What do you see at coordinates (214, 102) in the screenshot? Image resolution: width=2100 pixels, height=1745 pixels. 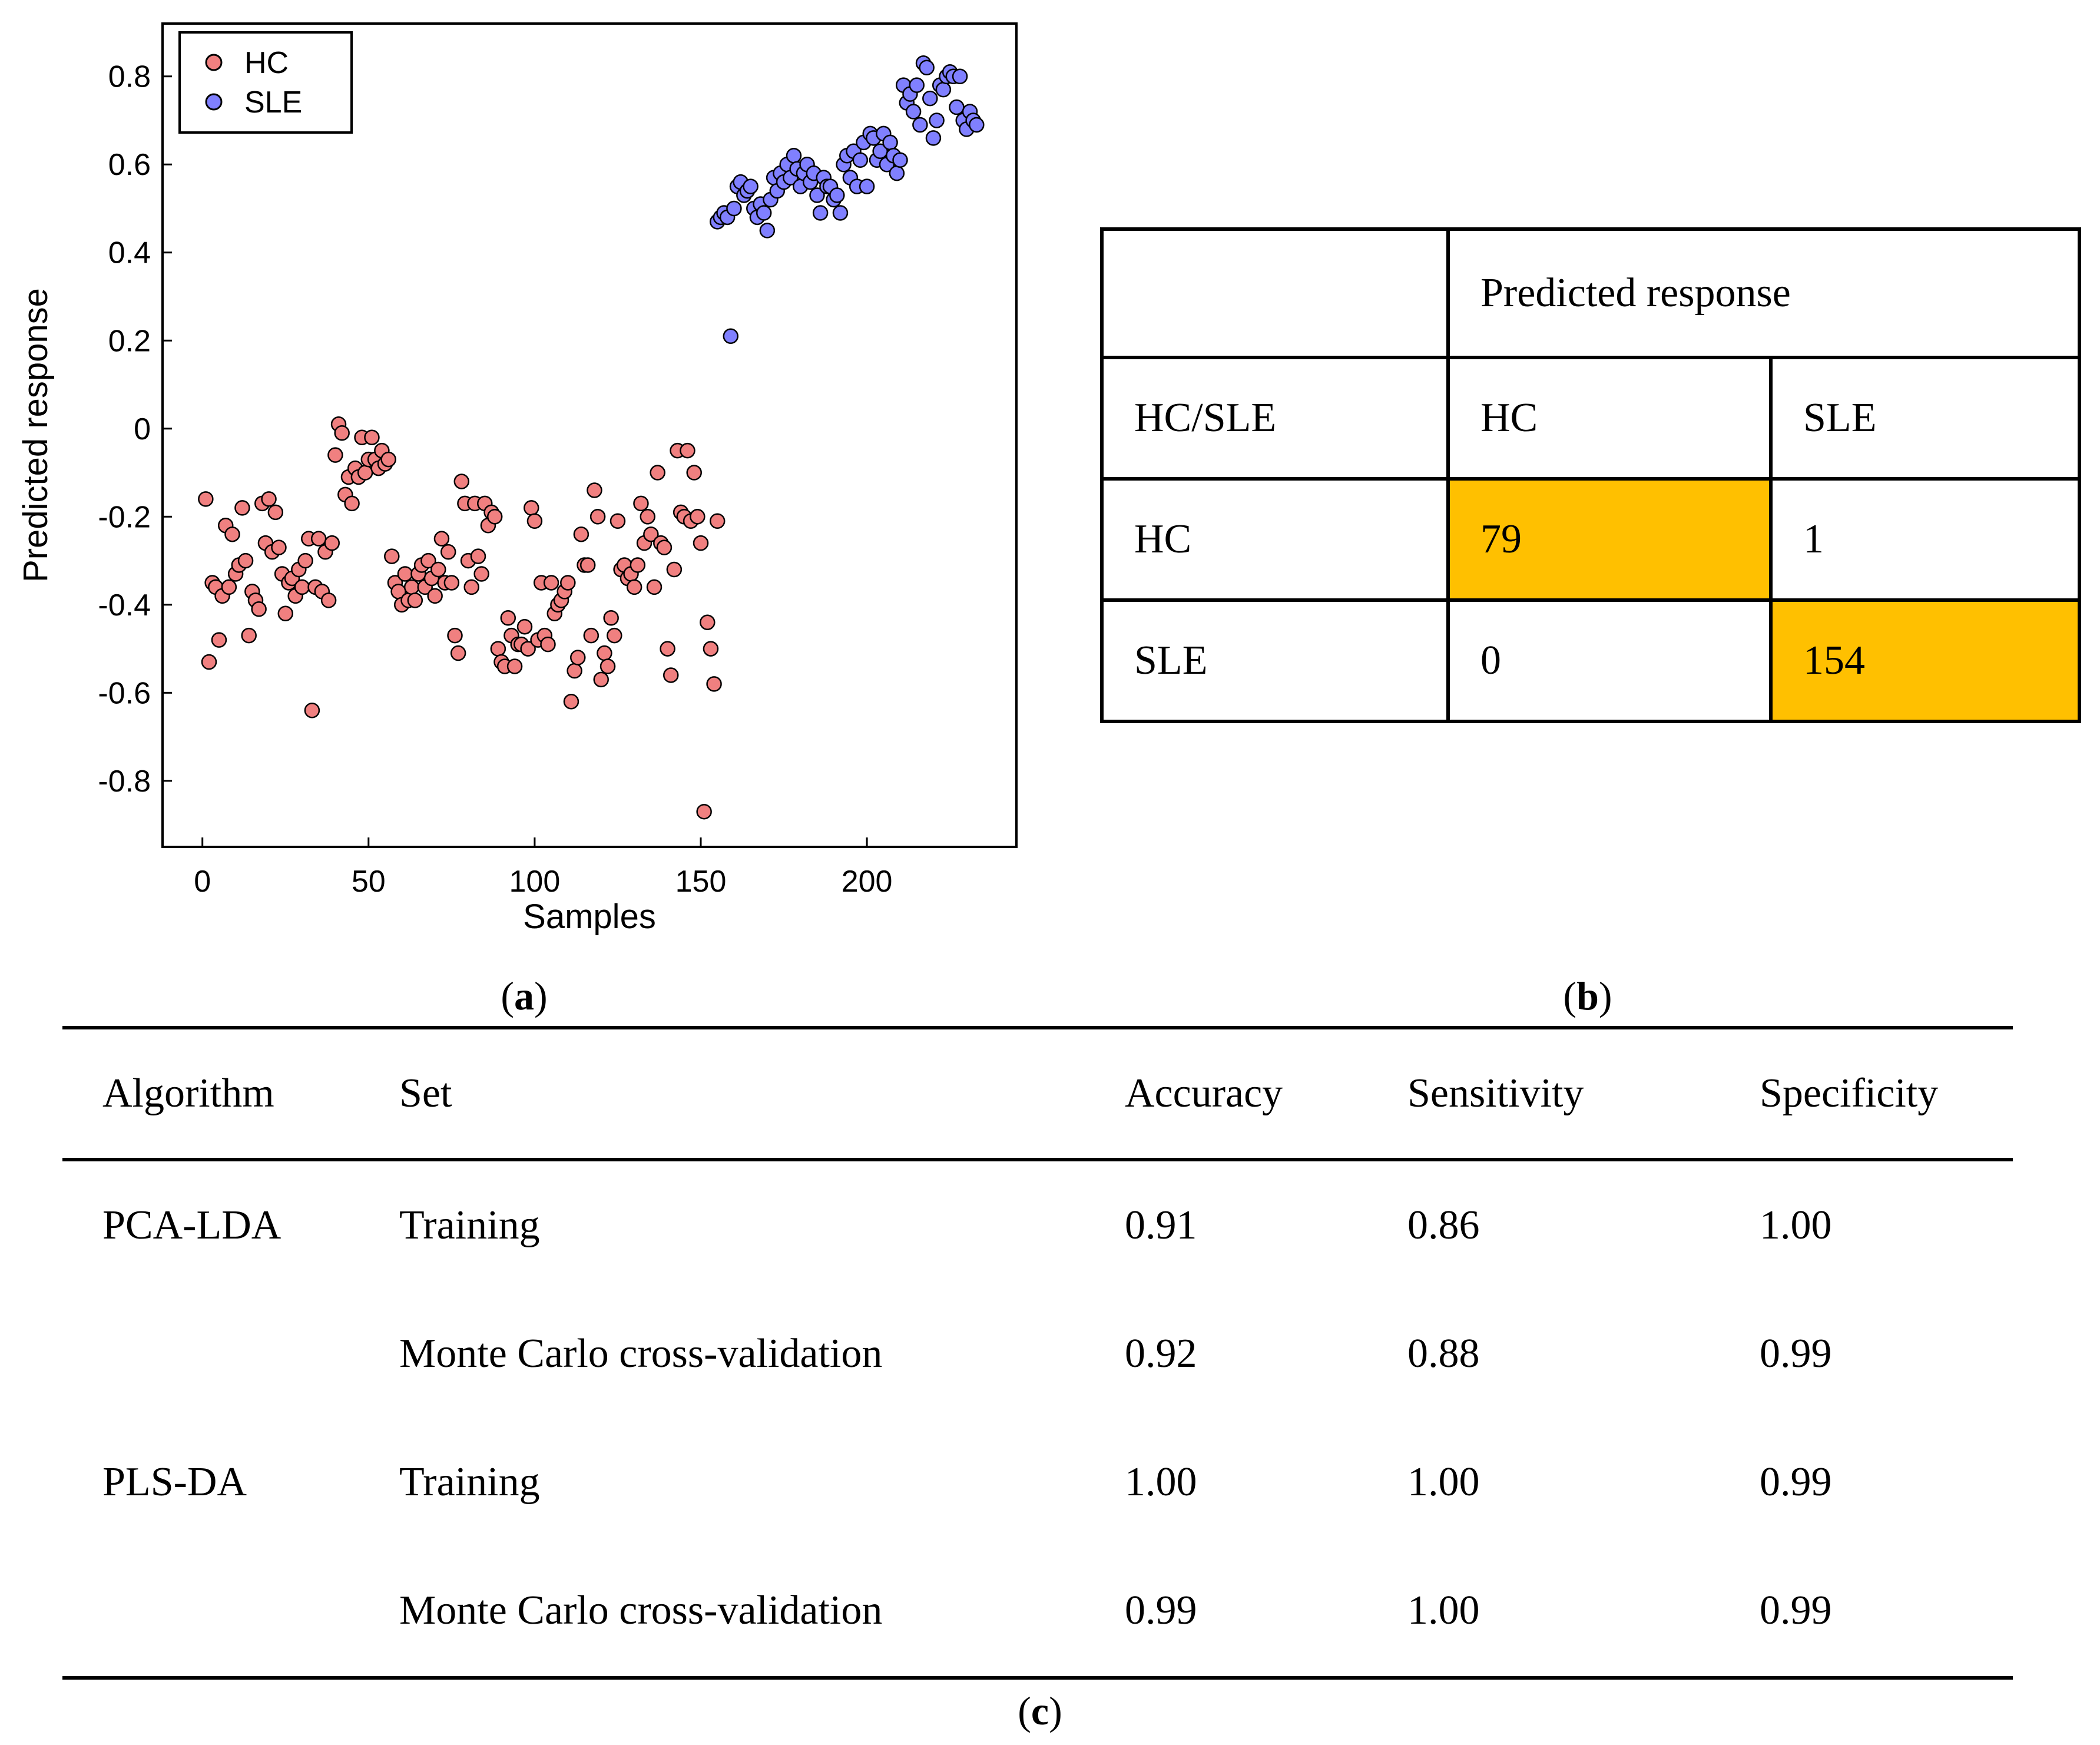 I see `legend-marker-sle` at bounding box center [214, 102].